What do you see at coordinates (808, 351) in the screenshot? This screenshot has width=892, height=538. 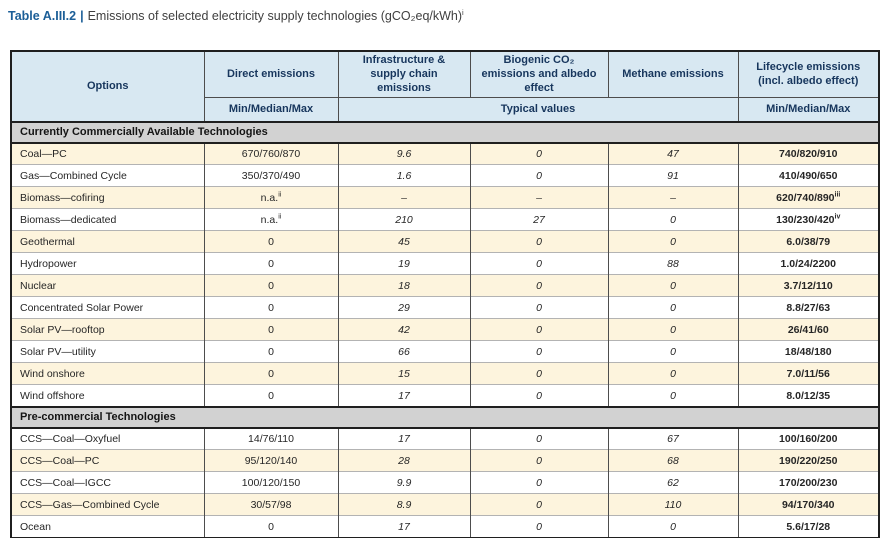 I see `cell-value: 18/48/180` at bounding box center [808, 351].